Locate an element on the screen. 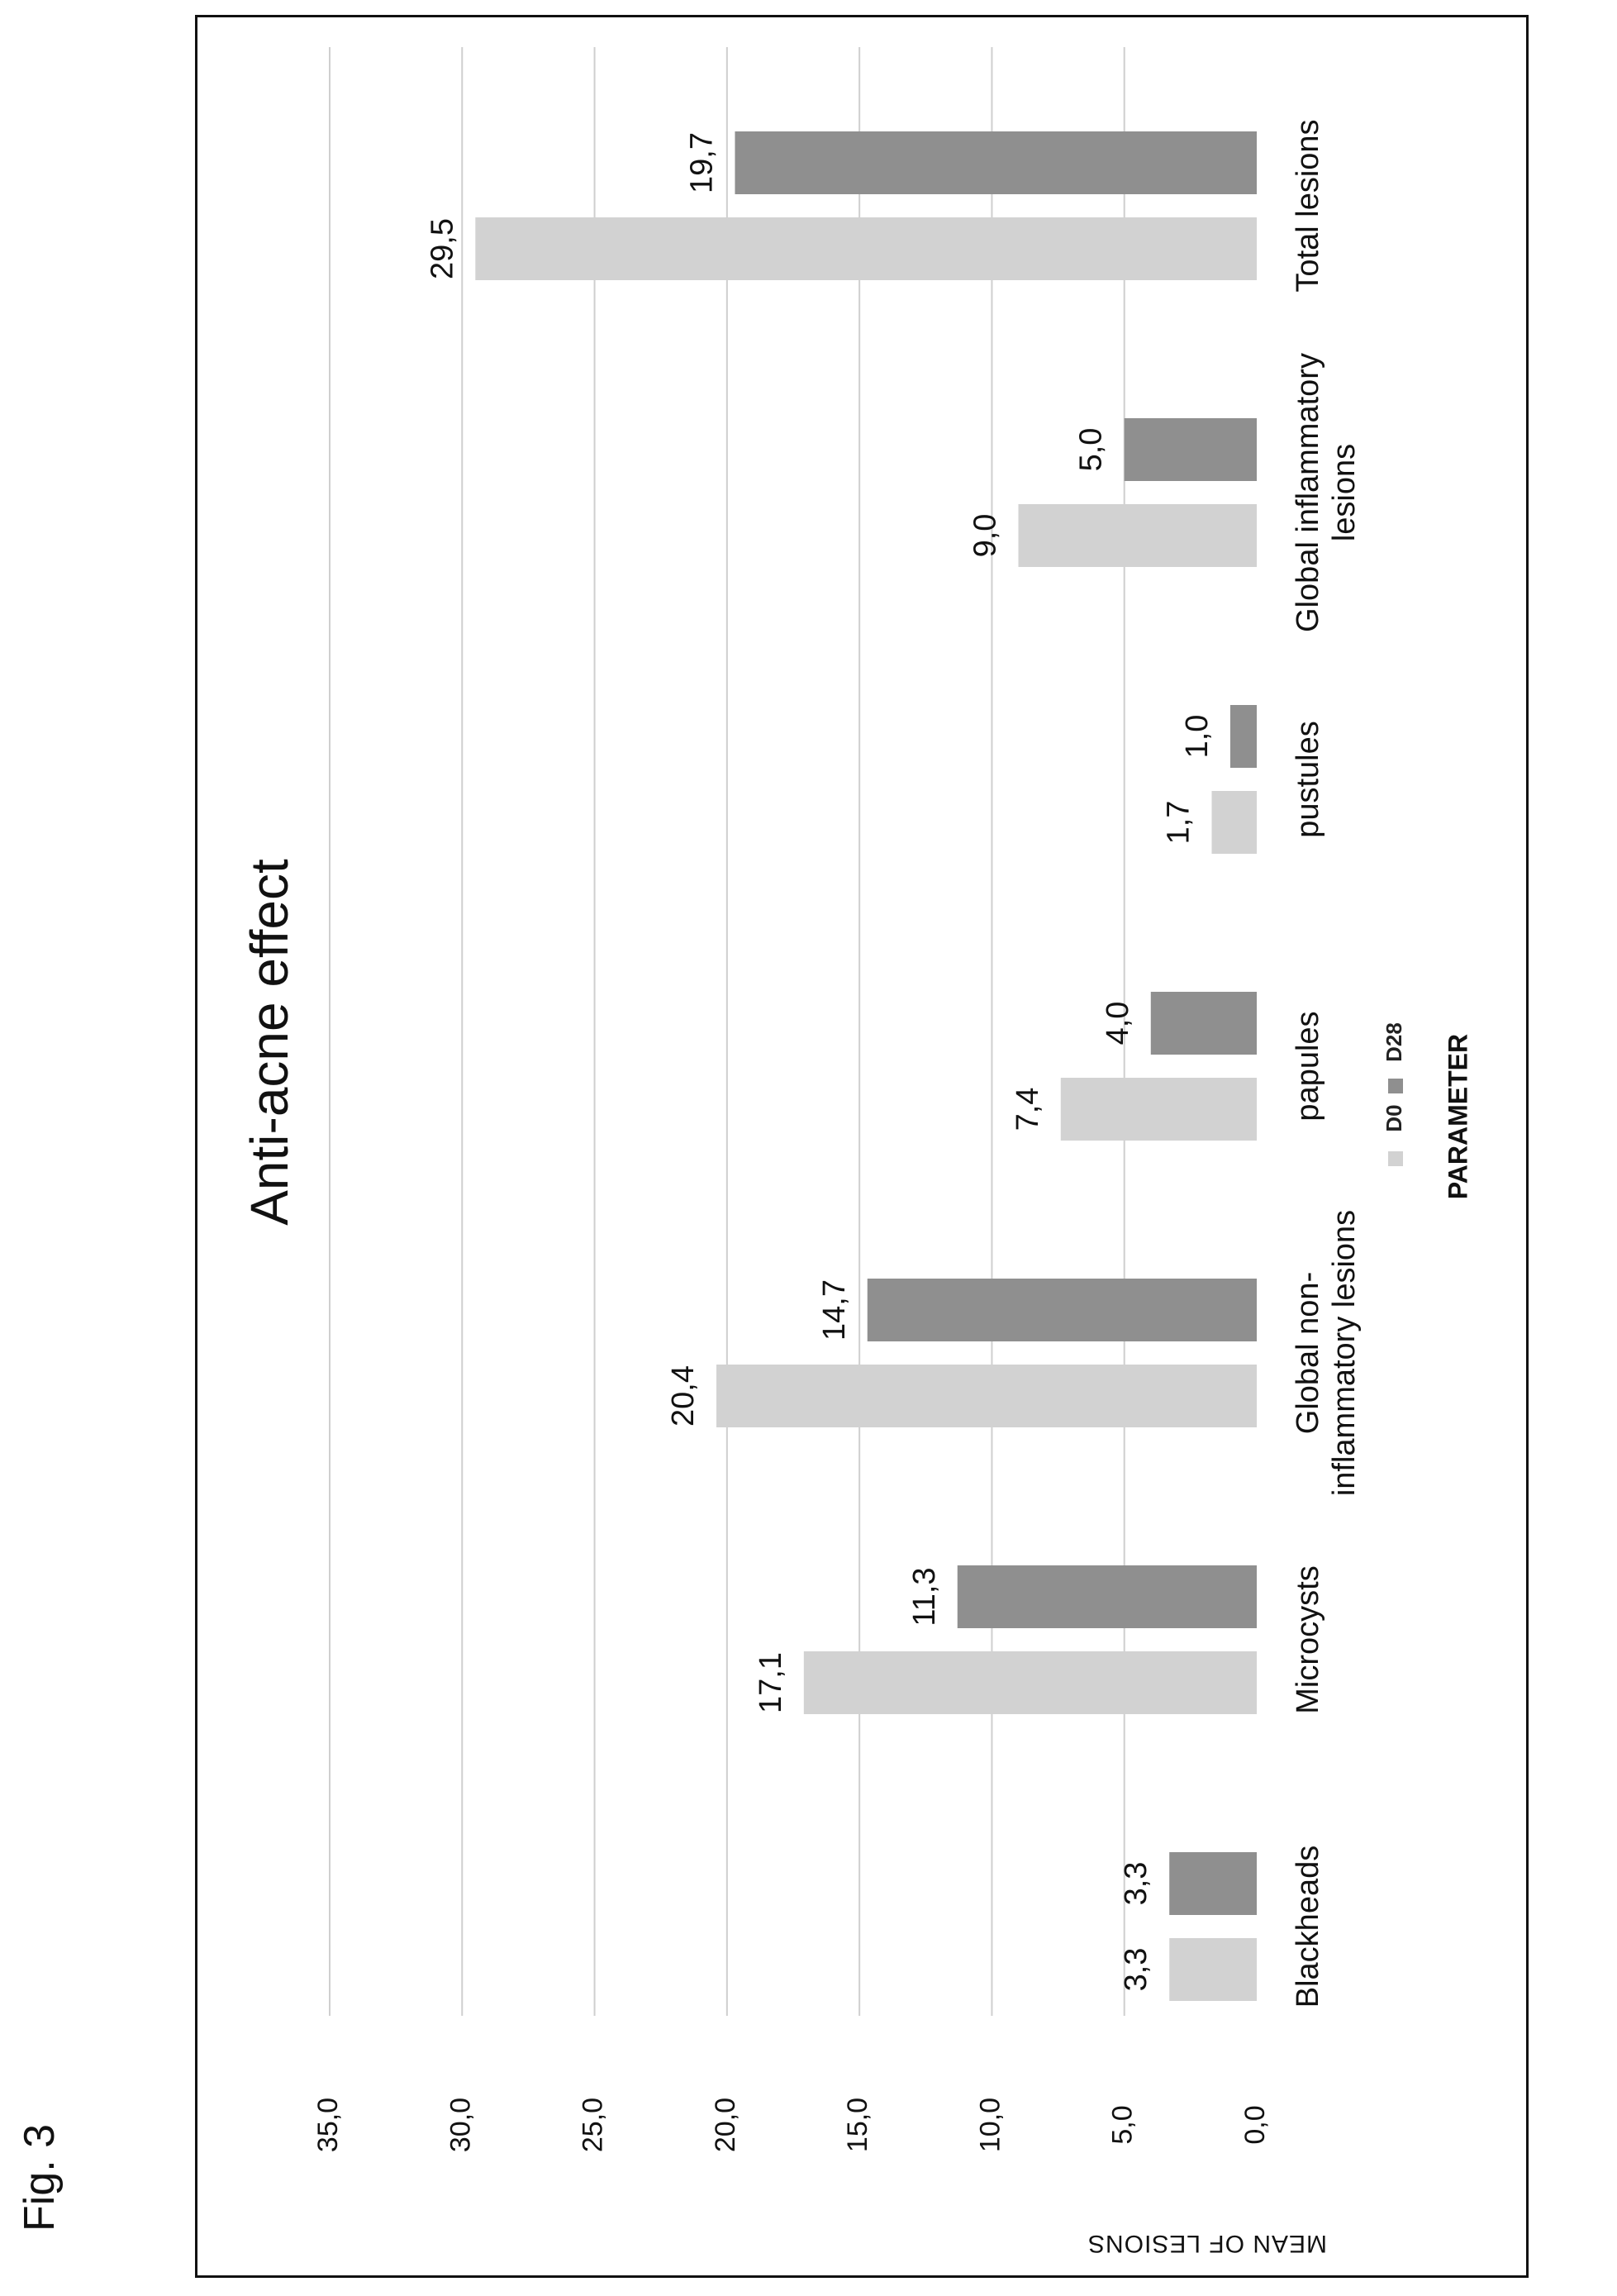 The width and height of the screenshot is (1617, 2296). y-tick-label: 20,0 is located at coordinates (725, 2125).